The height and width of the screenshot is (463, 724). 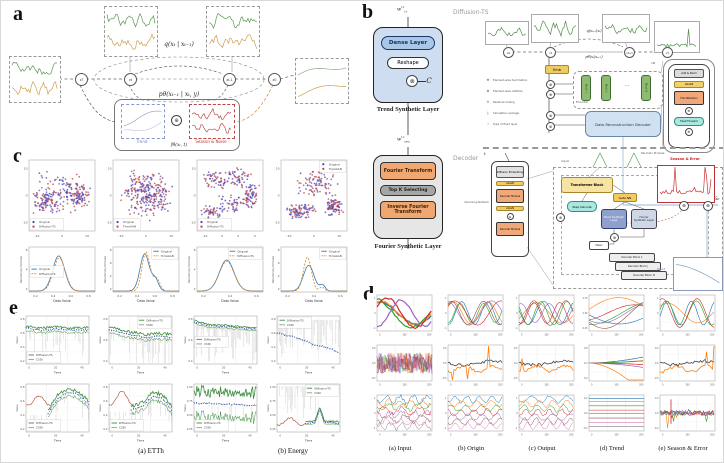 I want to click on encoder-block-label: Block N, so click(x=646, y=88).